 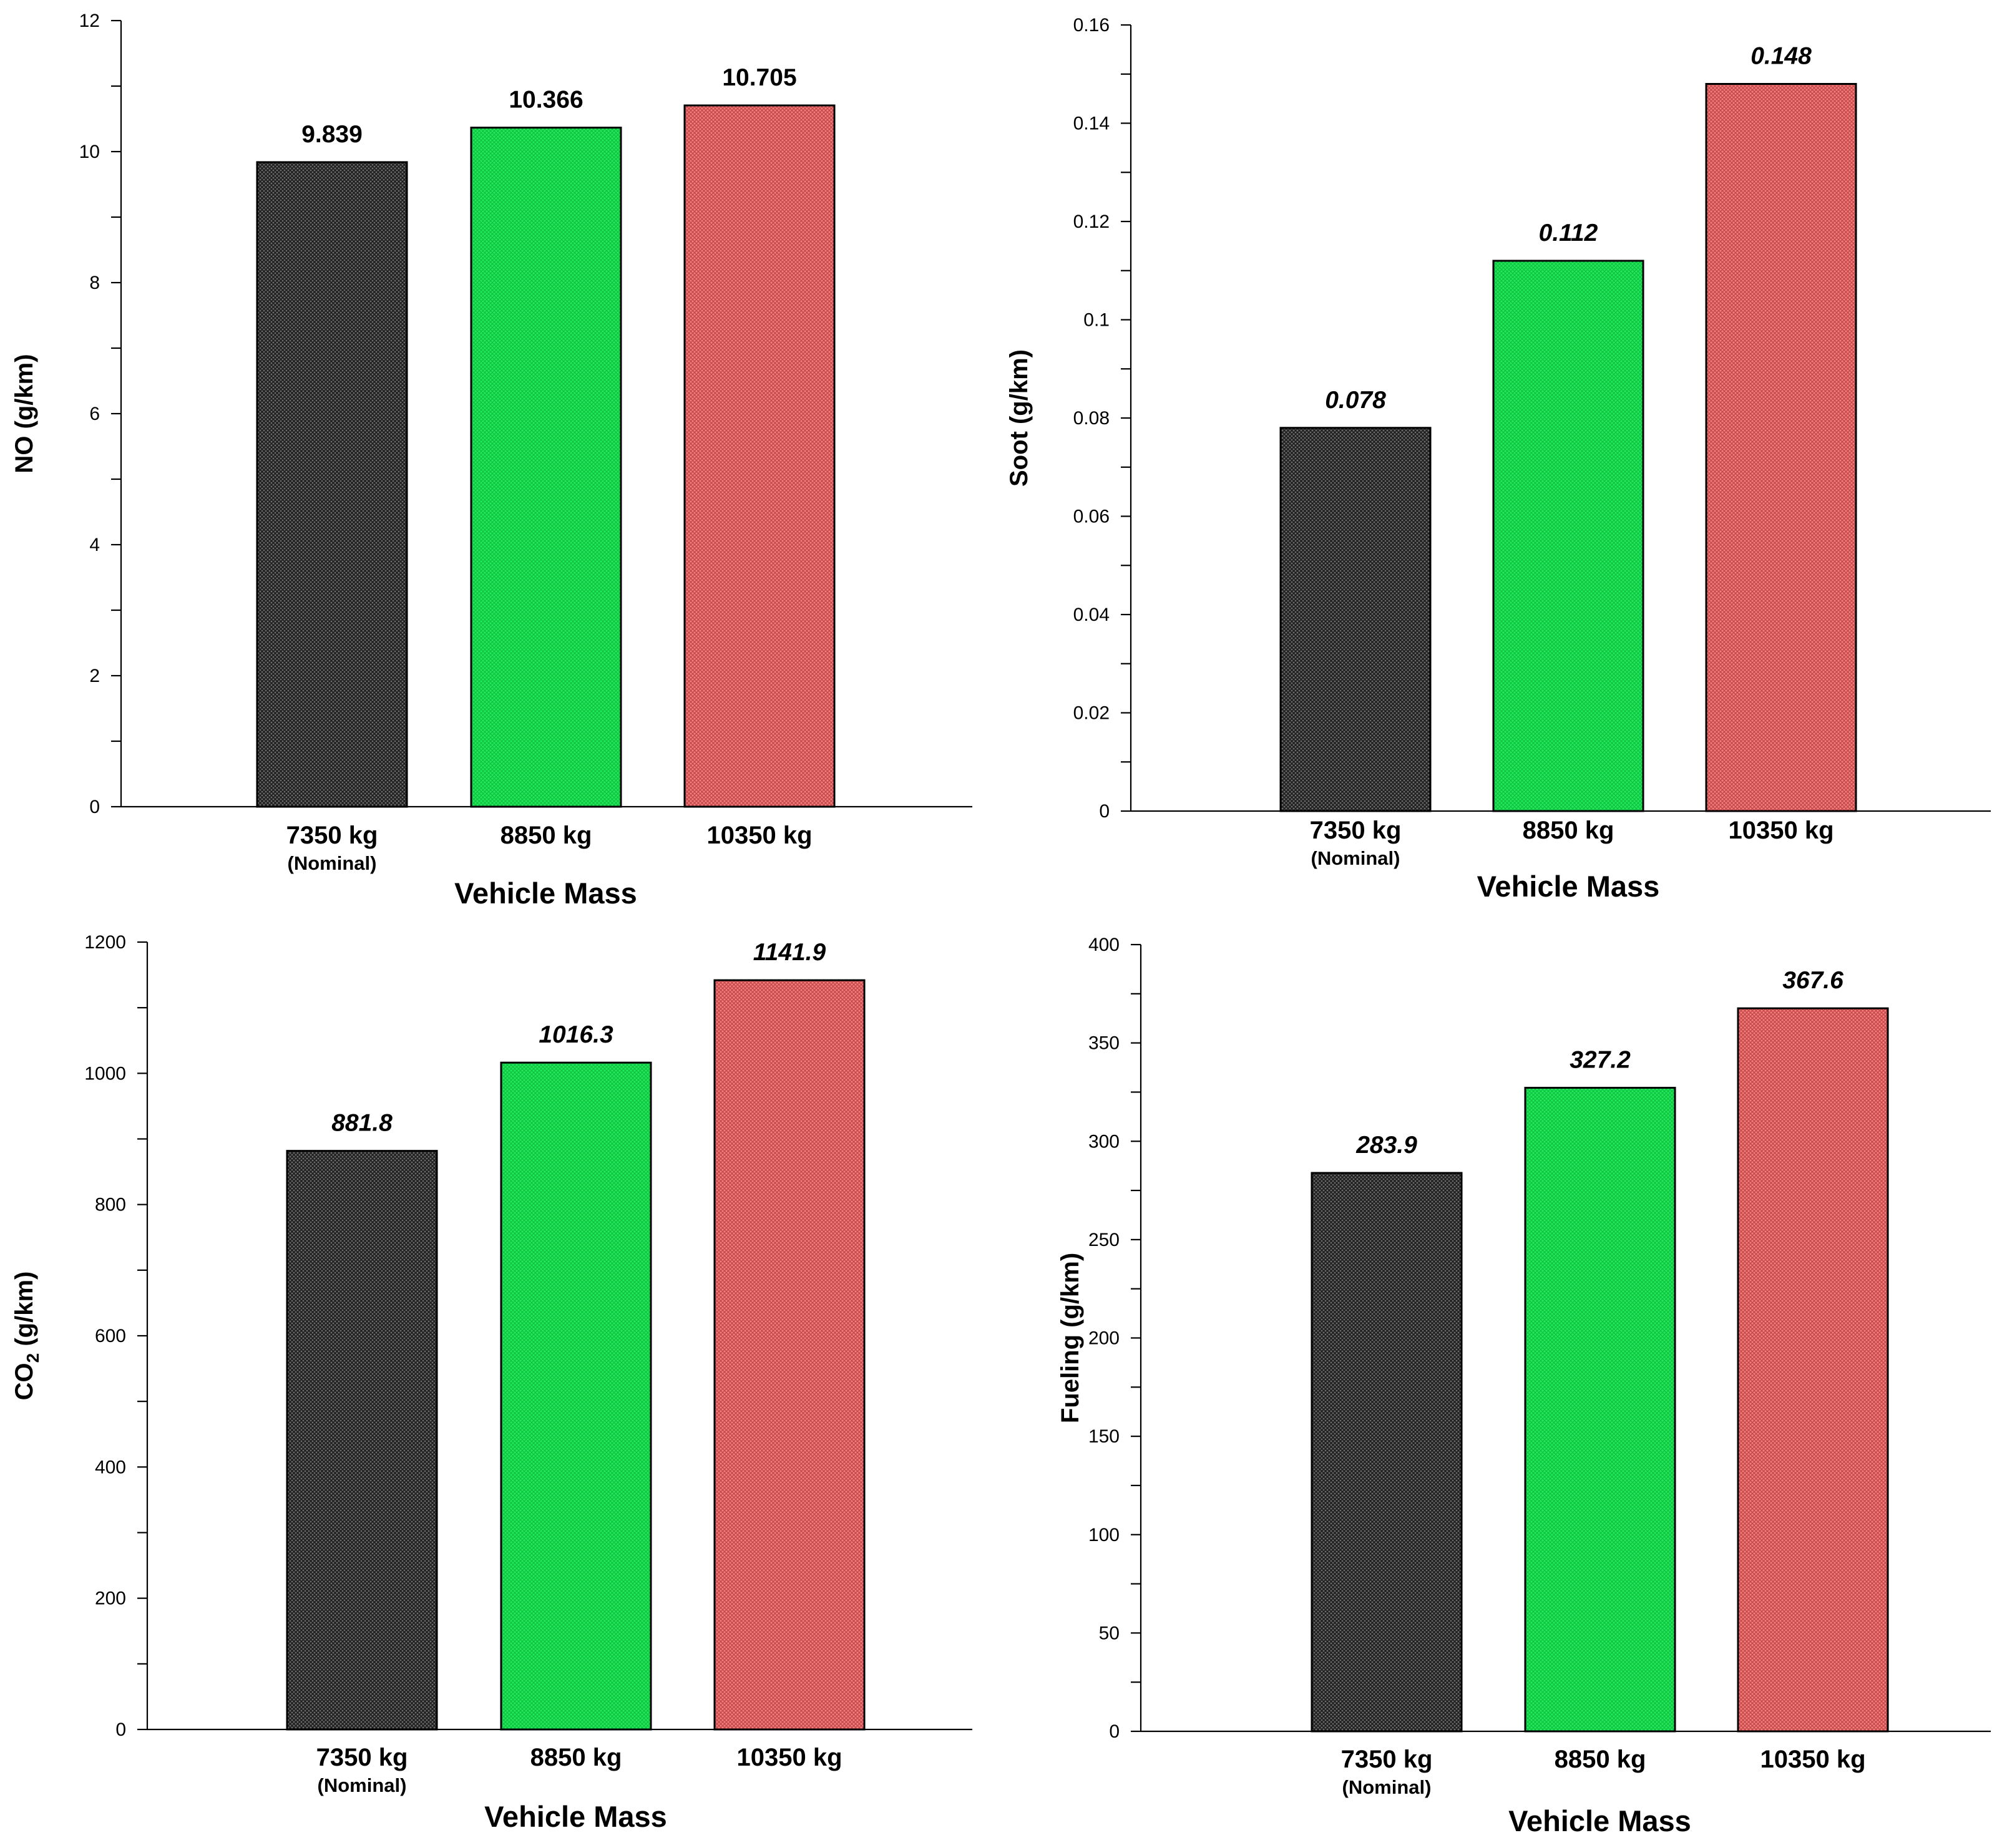 What do you see at coordinates (89, 21) in the screenshot?
I see `y-tick-label: 12` at bounding box center [89, 21].